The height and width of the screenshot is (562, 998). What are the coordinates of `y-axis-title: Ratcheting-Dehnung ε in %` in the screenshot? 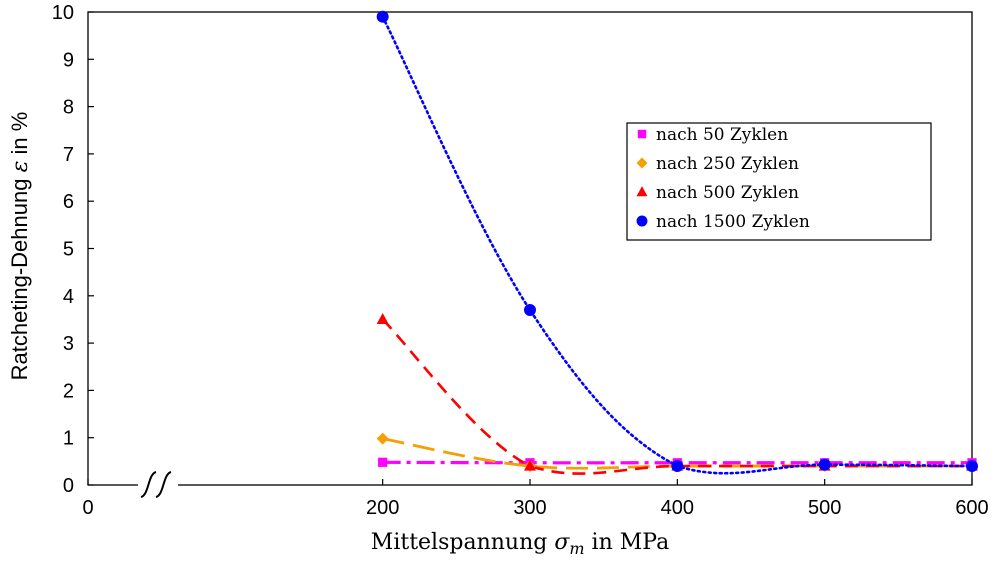 It's located at (20, 246).